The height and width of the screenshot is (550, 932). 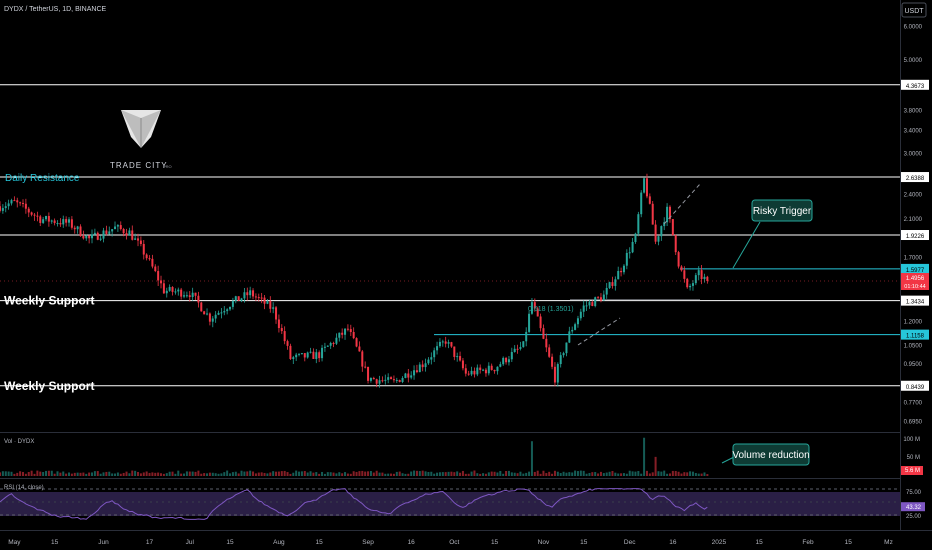 What do you see at coordinates (139, 165) in the screenshot?
I see `logo-brand-text: TRADE CITY` at bounding box center [139, 165].